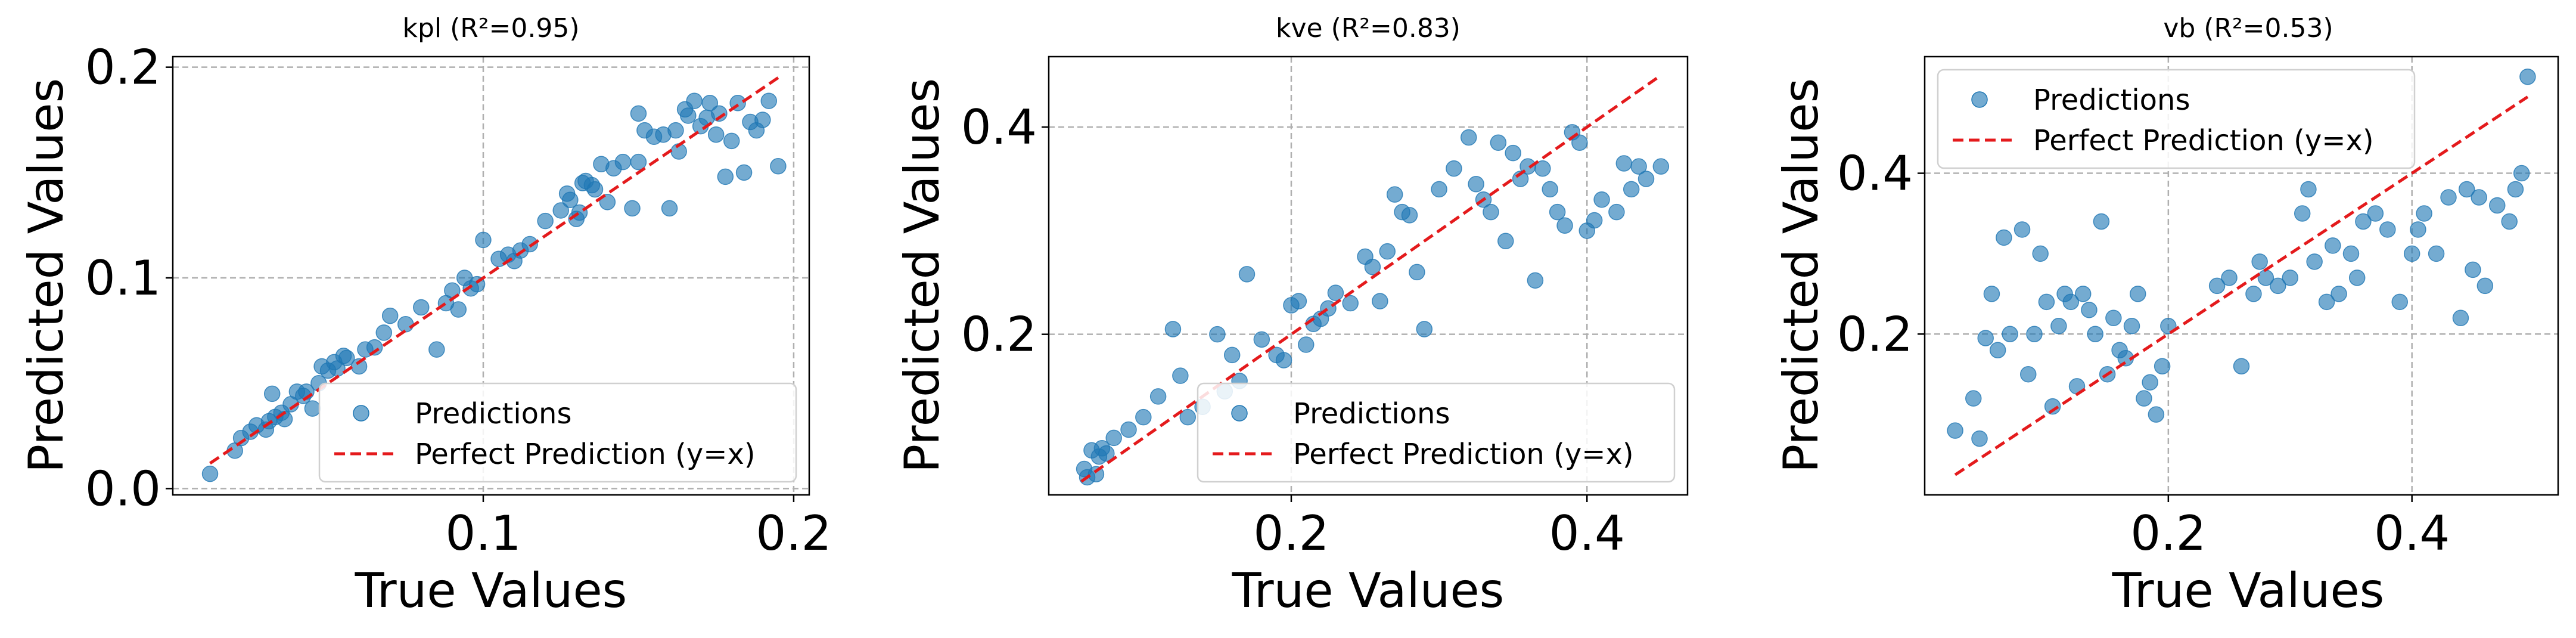 The height and width of the screenshot is (638, 2576). What do you see at coordinates (2248, 29) in the screenshot?
I see `plot-title-vb: vb (R²=0.53)` at bounding box center [2248, 29].